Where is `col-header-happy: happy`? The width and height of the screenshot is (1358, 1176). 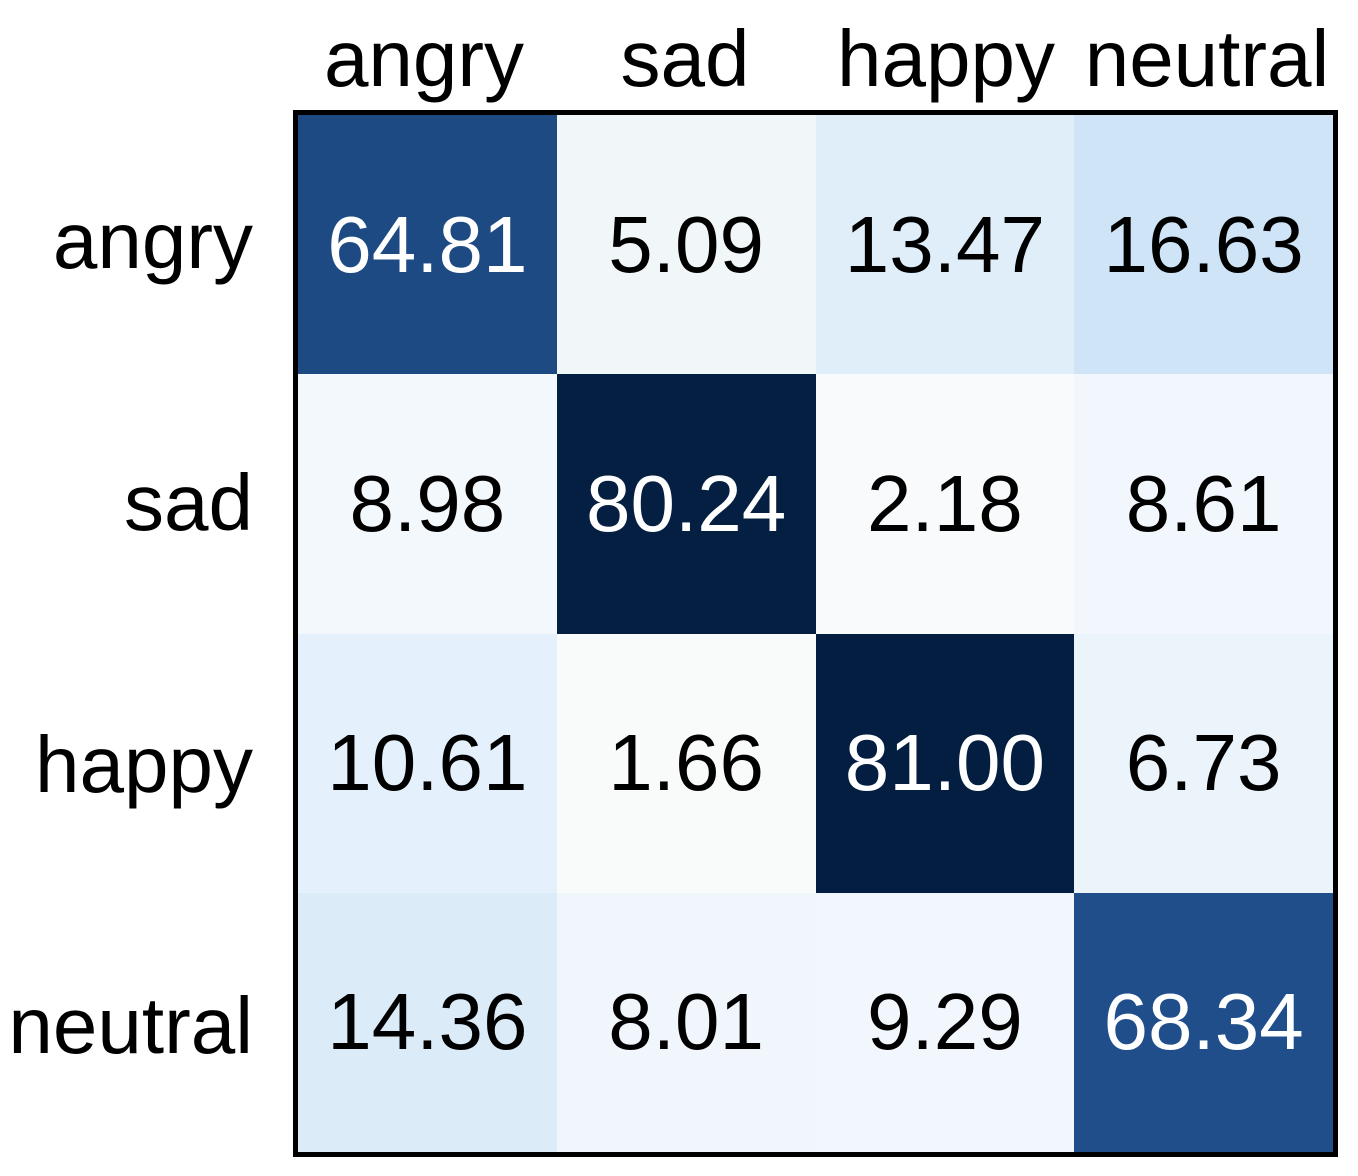 col-header-happy: happy is located at coordinates (946, 58).